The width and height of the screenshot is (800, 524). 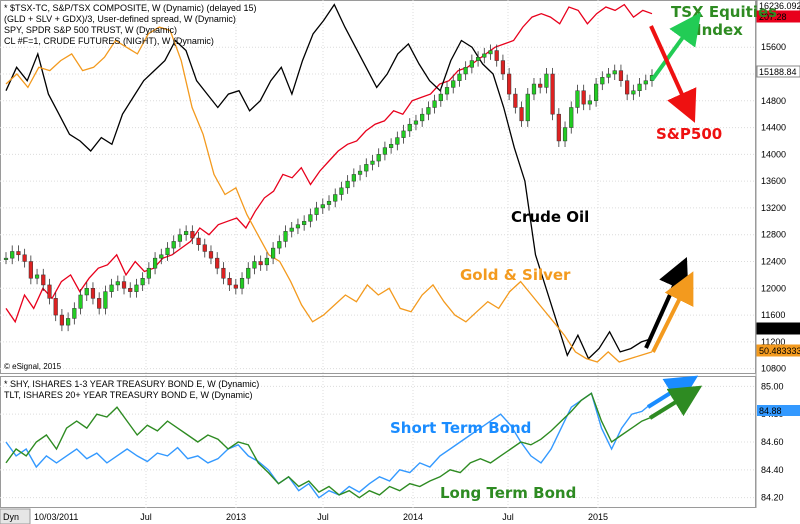 I want to click on lower-y-tick: 84.40, so click(x=772, y=470).